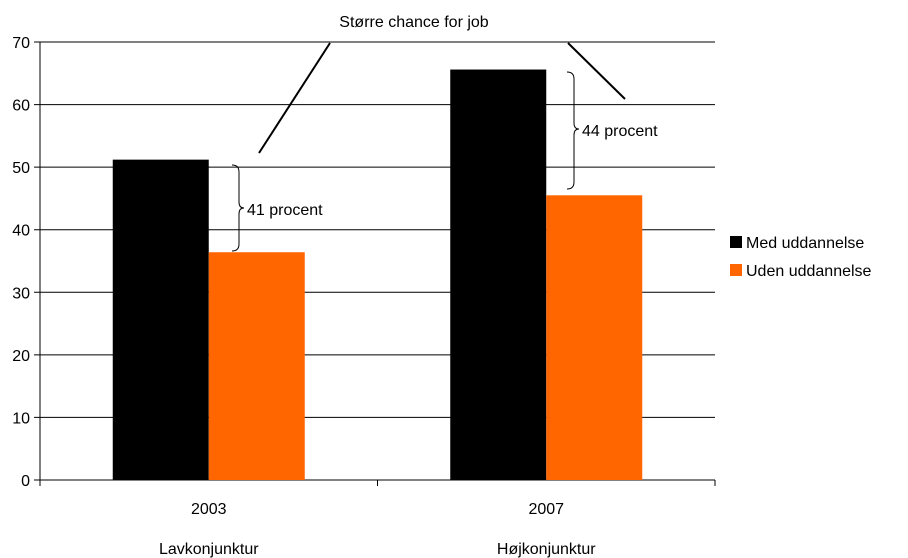 Image resolution: width=908 pixels, height=558 pixels. Describe the element at coordinates (414, 22) in the screenshot. I see `callout-label: Større chance for job` at that location.